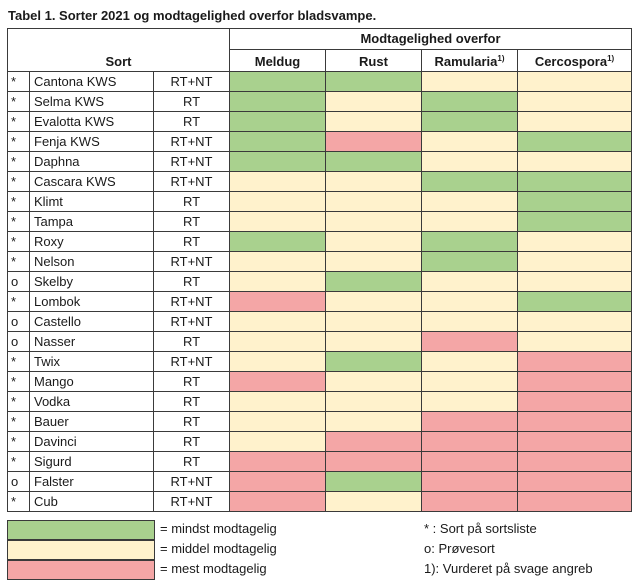 The height and width of the screenshot is (586, 637). Describe the element at coordinates (319, 381) in the screenshot. I see `table-row: * Mango RT` at that location.